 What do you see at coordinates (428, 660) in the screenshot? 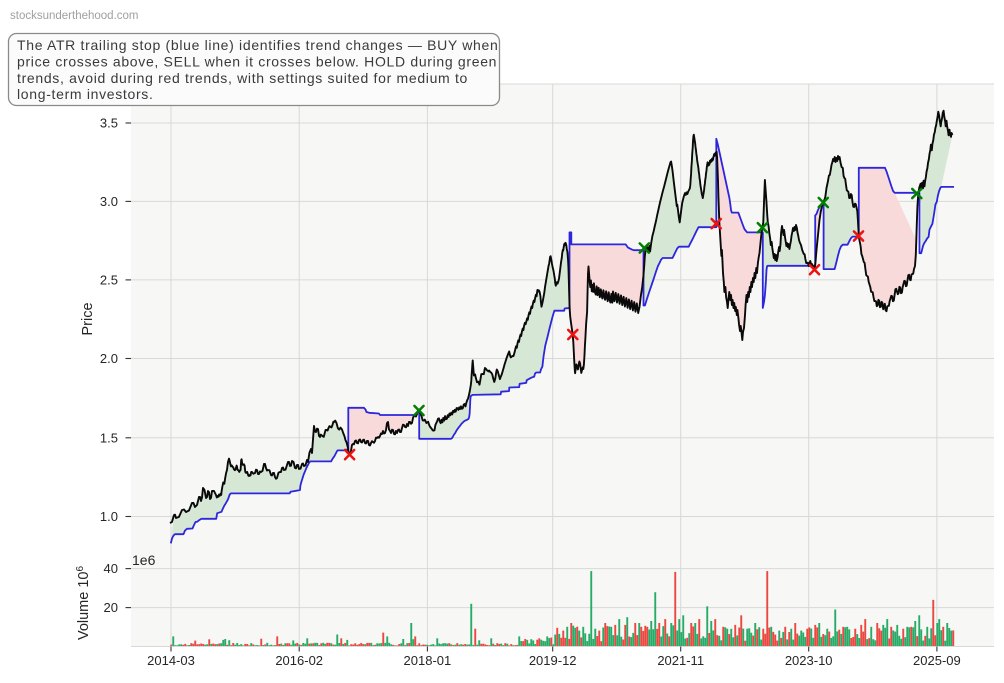
I see `svg-text: 2018-01` at bounding box center [428, 660].